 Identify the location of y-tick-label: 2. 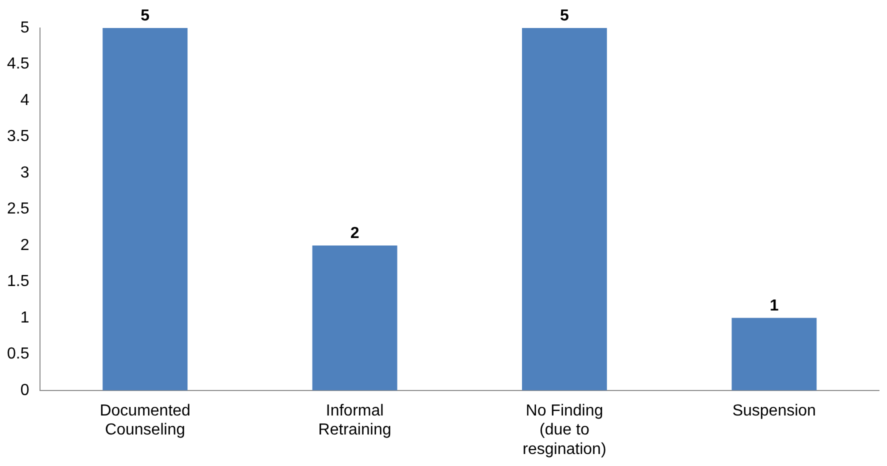
(25, 245).